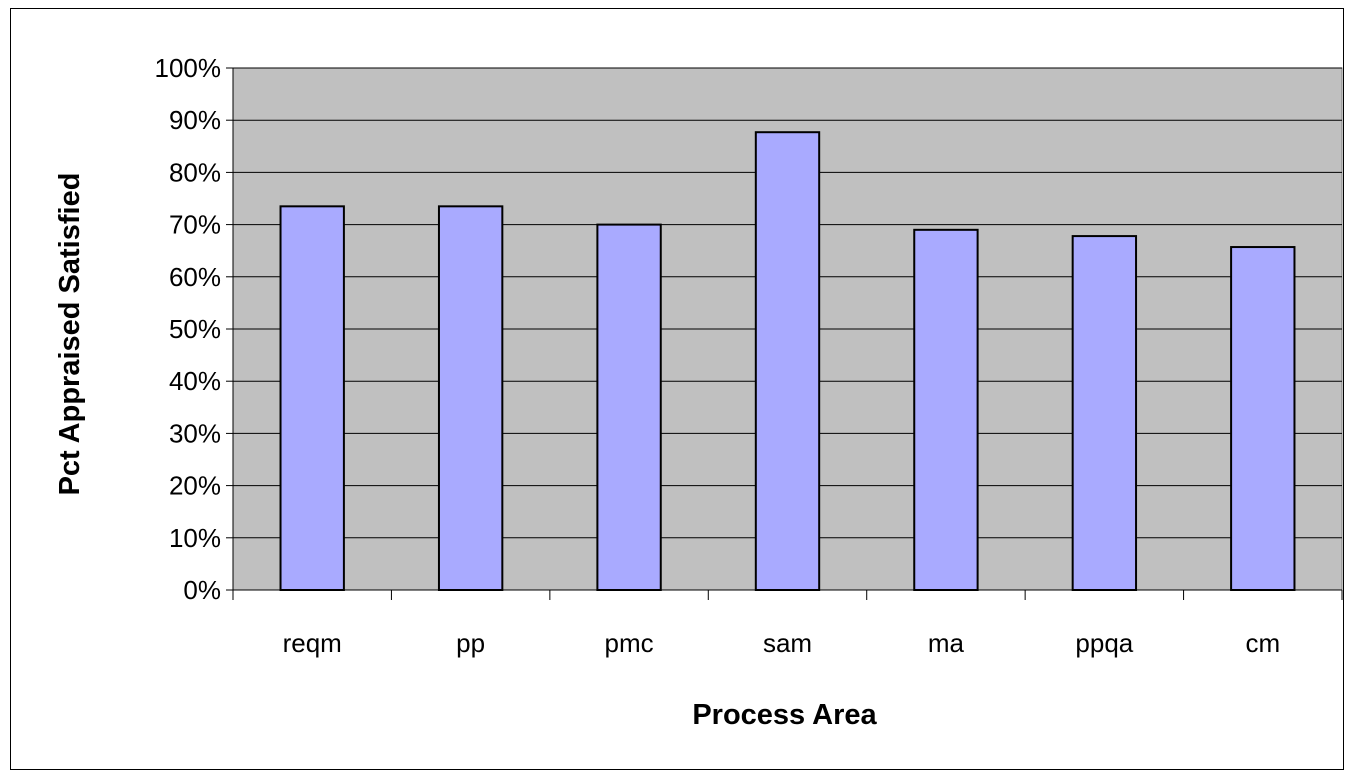  What do you see at coordinates (470, 643) in the screenshot?
I see `x-tick-label-pp: pp` at bounding box center [470, 643].